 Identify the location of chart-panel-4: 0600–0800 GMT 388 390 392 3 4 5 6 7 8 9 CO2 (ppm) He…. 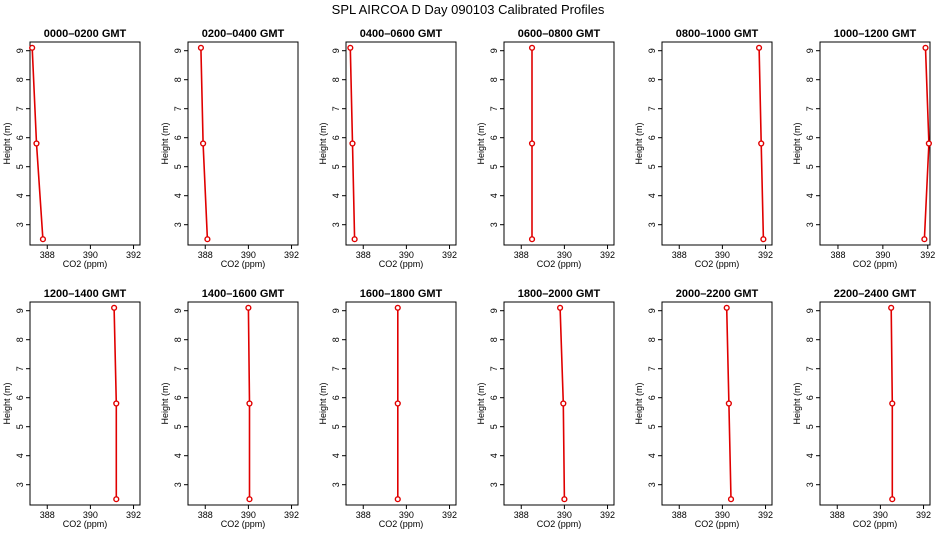
(545, 148).